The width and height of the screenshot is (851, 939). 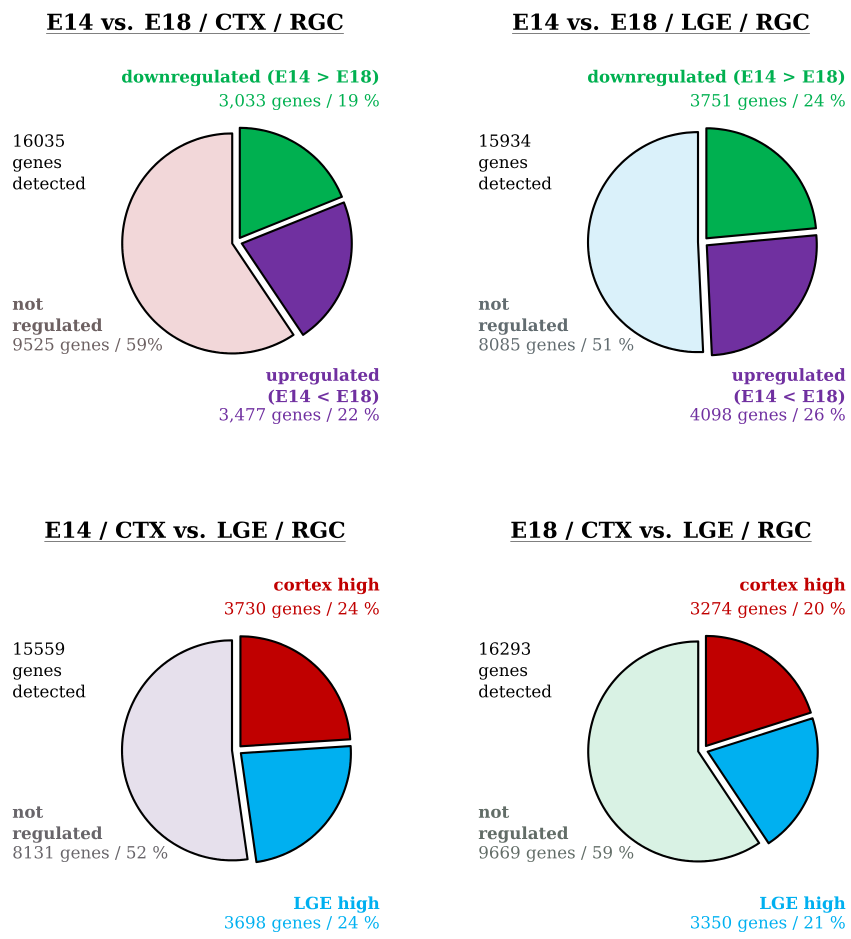 I want to click on chart-title: E18 / CTX vs. LGE / RGC, so click(x=661, y=530).